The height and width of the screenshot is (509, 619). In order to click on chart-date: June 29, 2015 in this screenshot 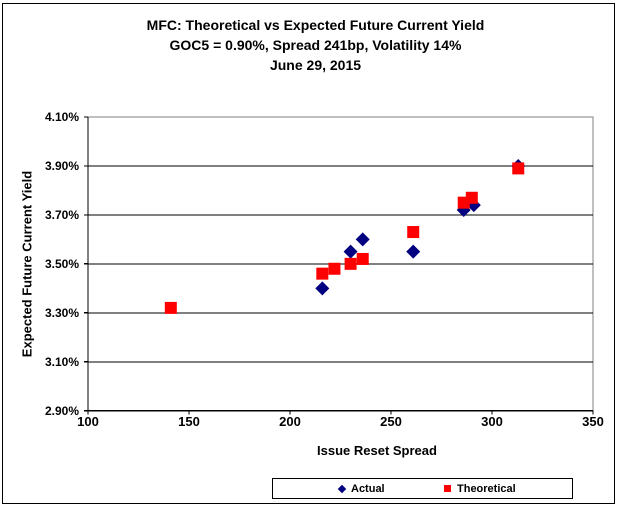, I will do `click(315, 65)`.